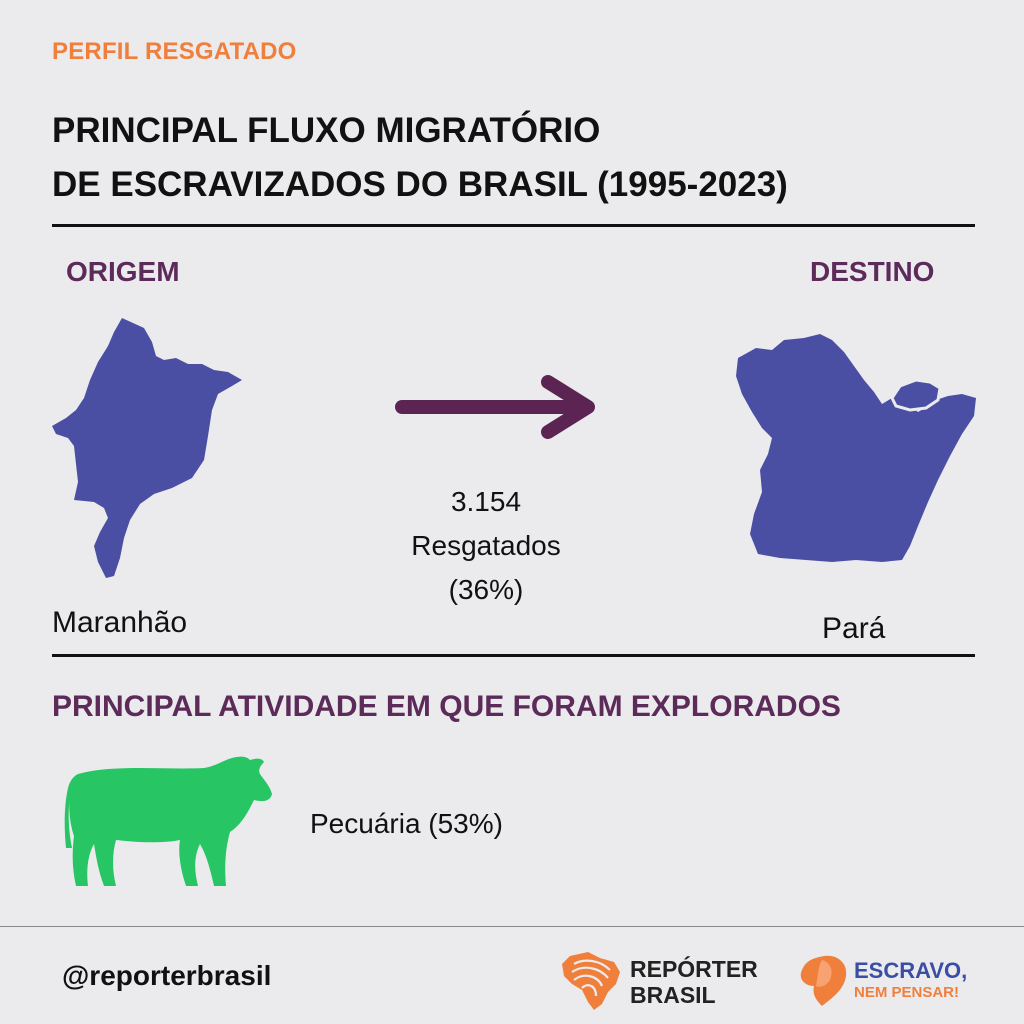 The image size is (1024, 1024). Describe the element at coordinates (406, 823) in the screenshot. I see `activity-label: Pecuária (53%)` at that location.